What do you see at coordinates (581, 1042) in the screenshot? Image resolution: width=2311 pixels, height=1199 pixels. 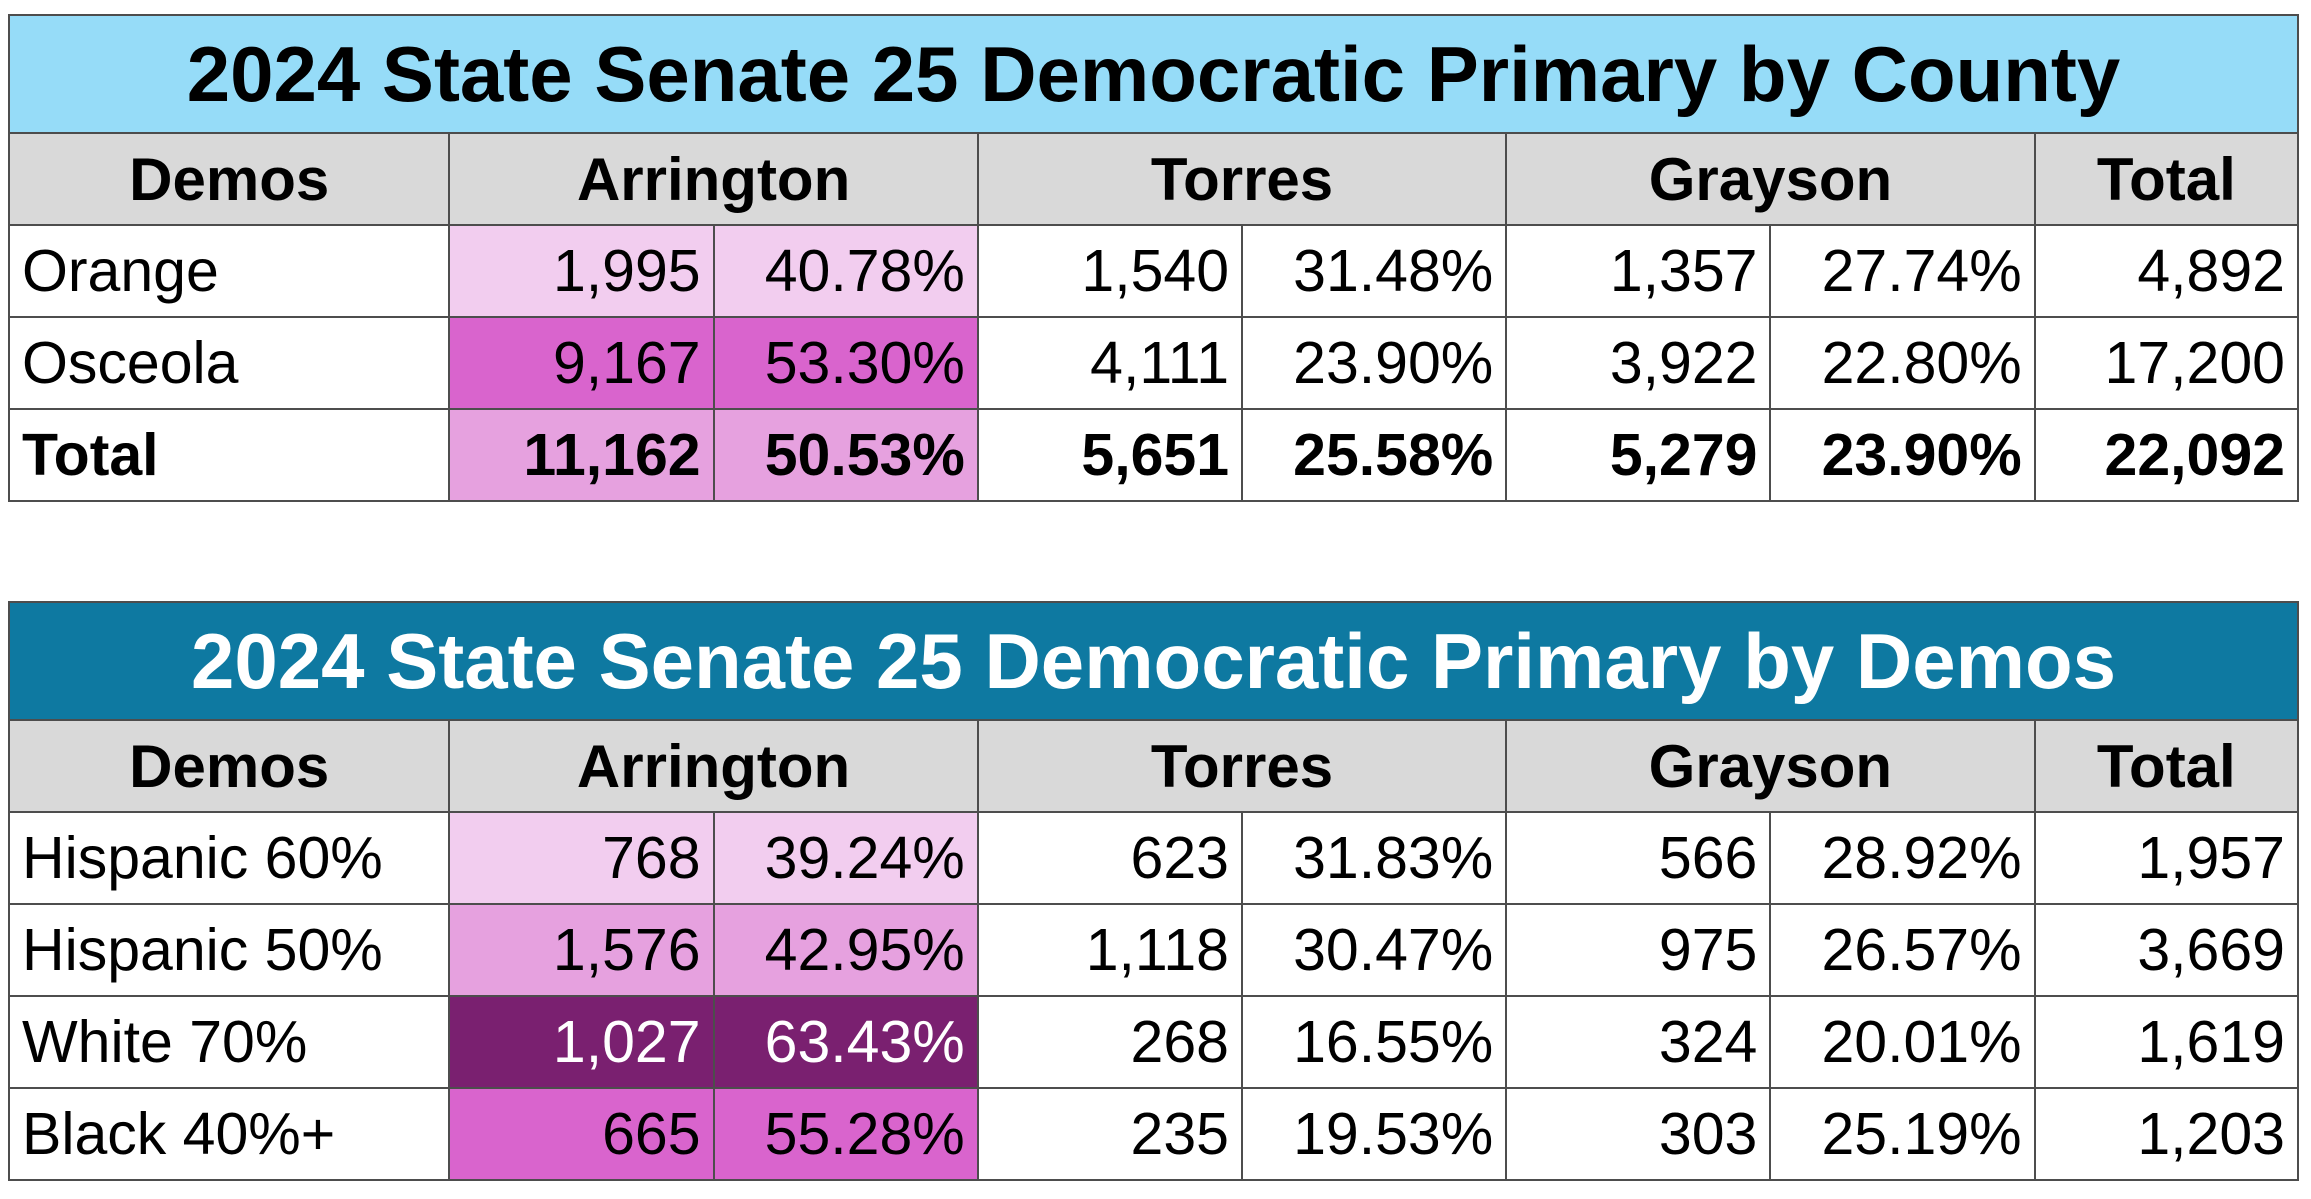 I see `arrington-votes: 1,027` at bounding box center [581, 1042].